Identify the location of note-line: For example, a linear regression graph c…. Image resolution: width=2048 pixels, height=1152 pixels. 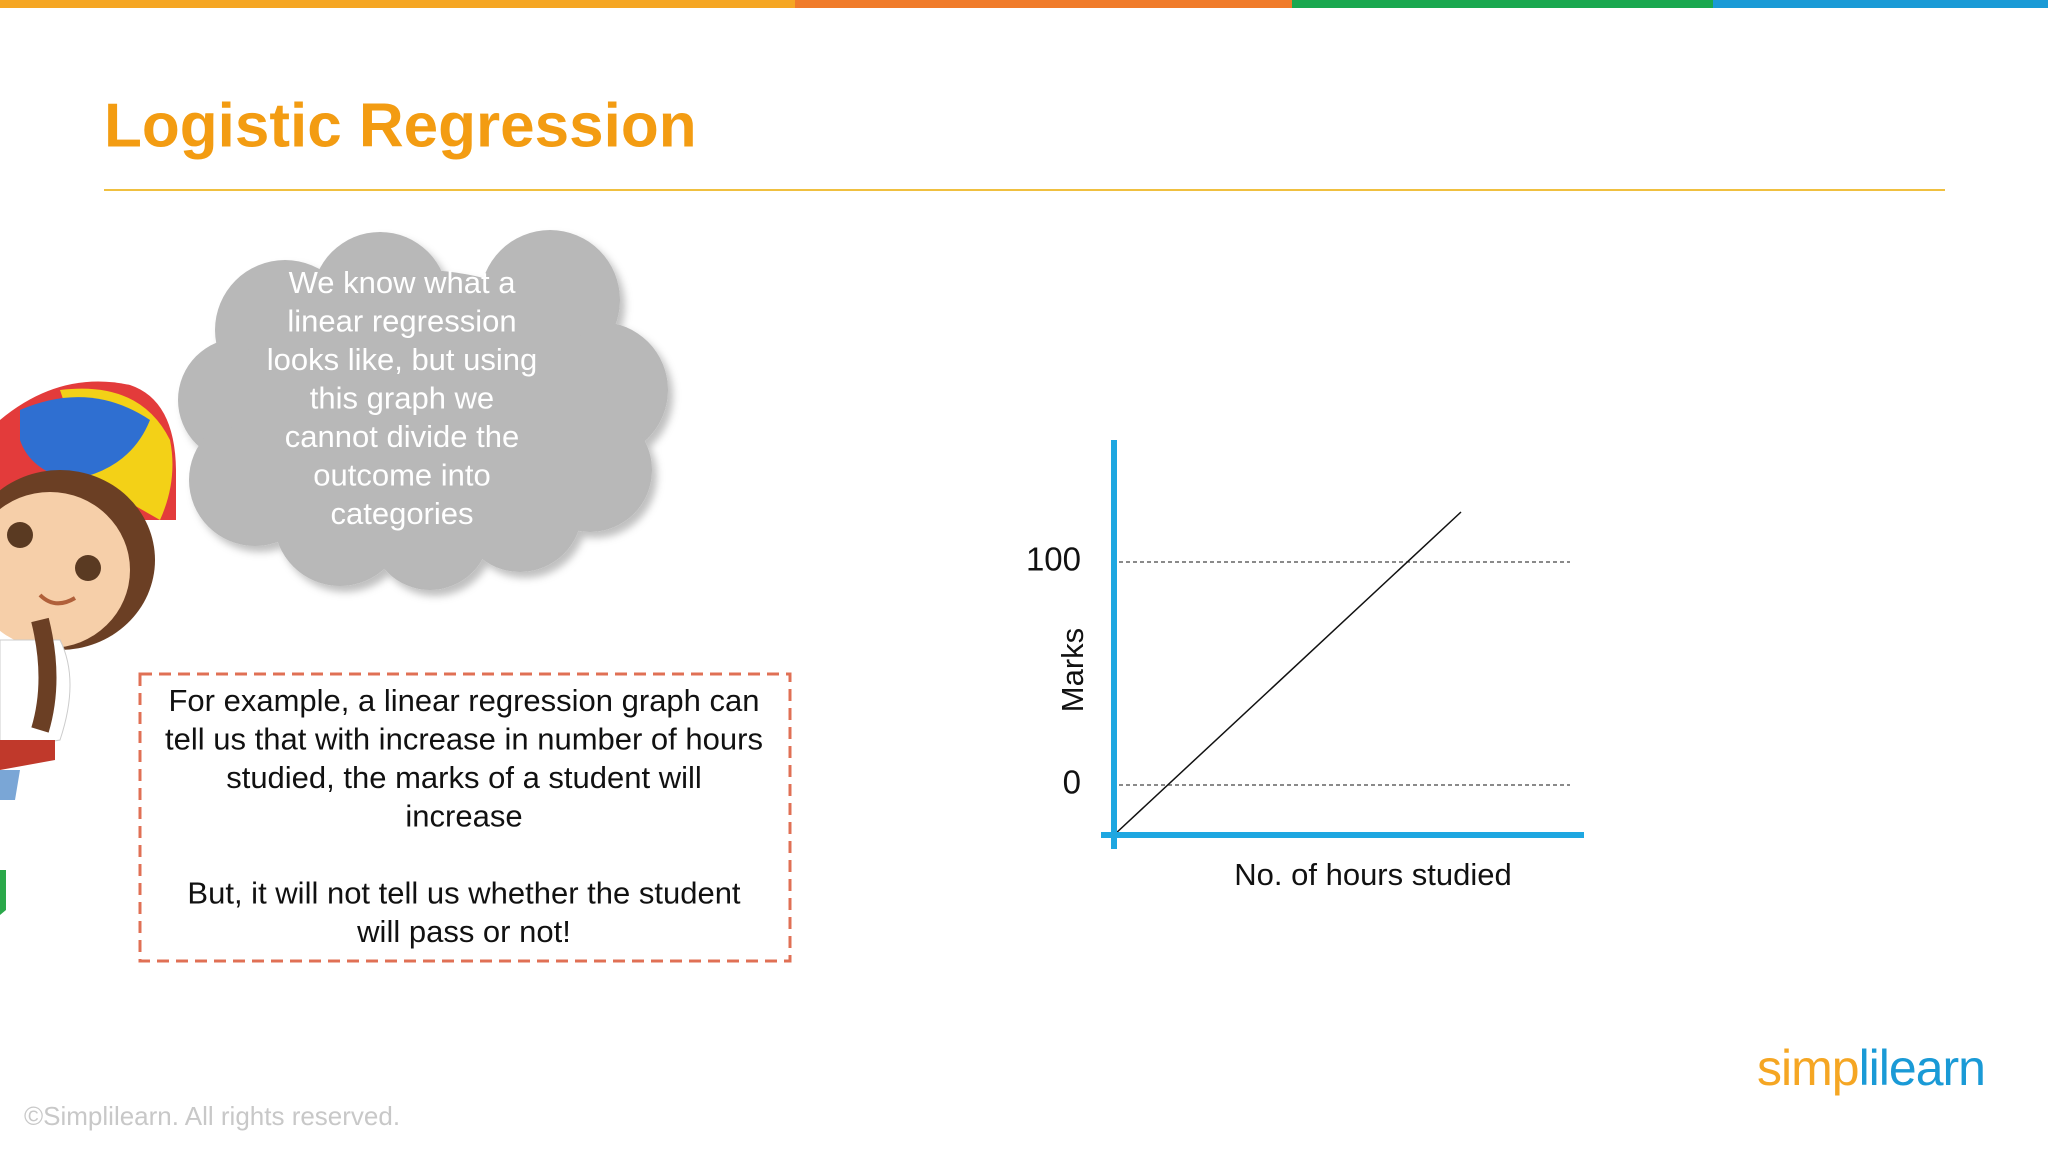
(463, 700).